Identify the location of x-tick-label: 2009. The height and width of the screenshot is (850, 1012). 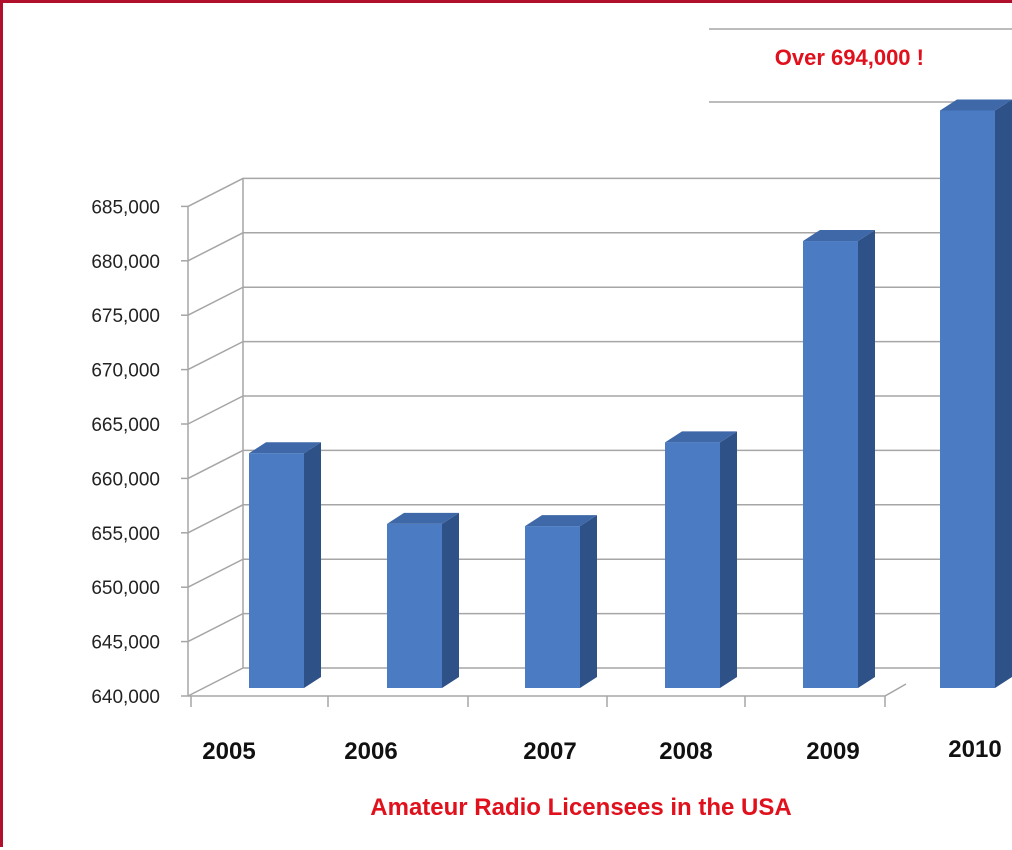
(832, 751).